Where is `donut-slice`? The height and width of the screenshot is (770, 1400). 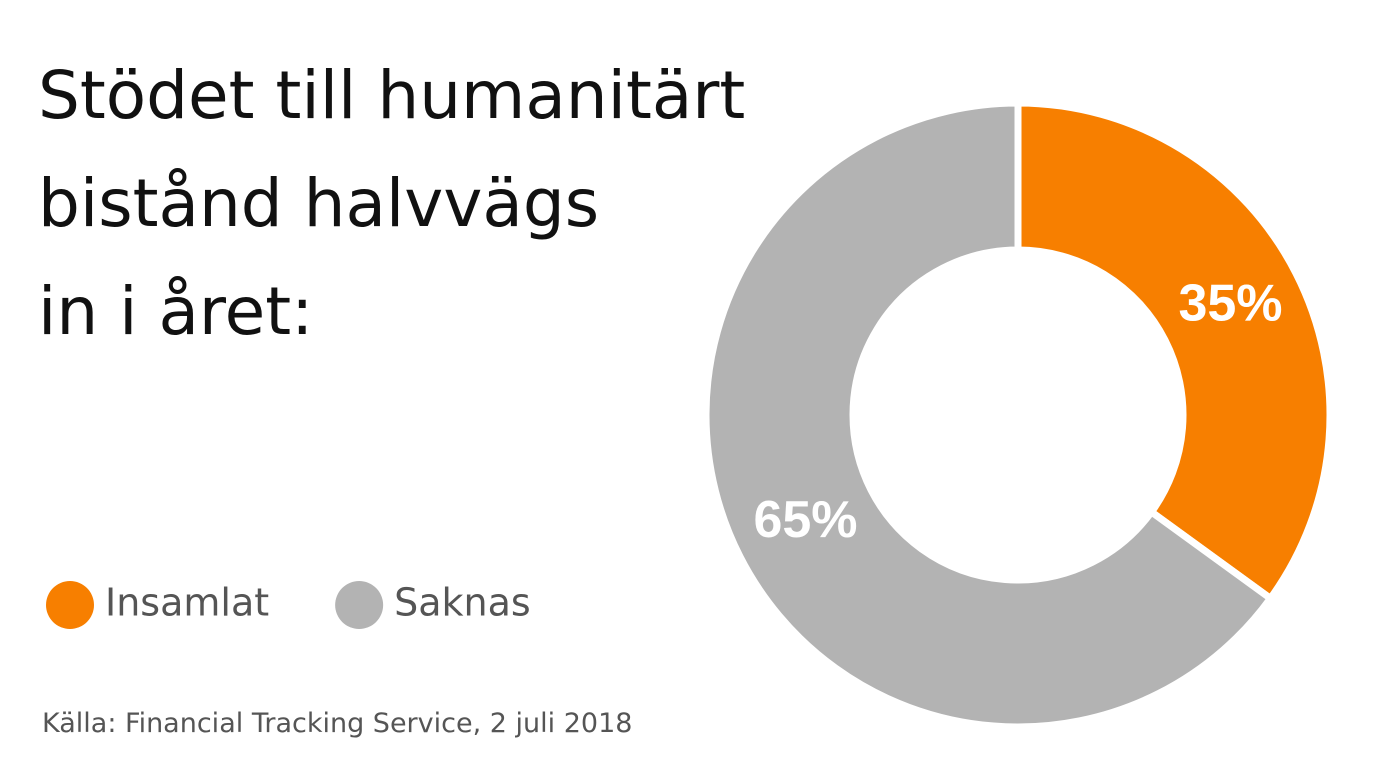 donut-slice is located at coordinates (1174, 351).